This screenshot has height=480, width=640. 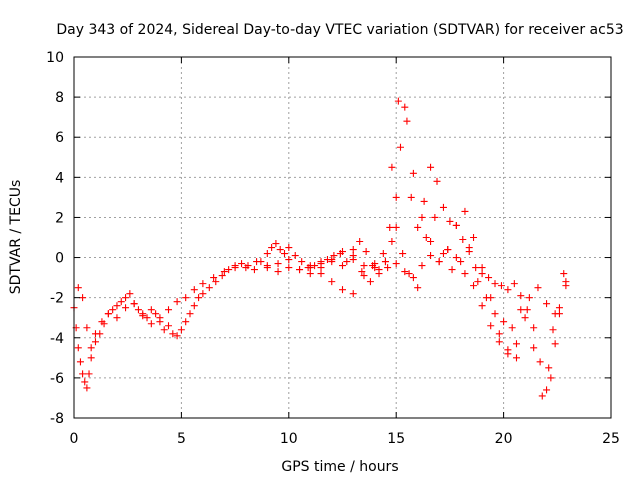 What do you see at coordinates (396, 439) in the screenshot?
I see `x-tick-label: 15` at bounding box center [396, 439].